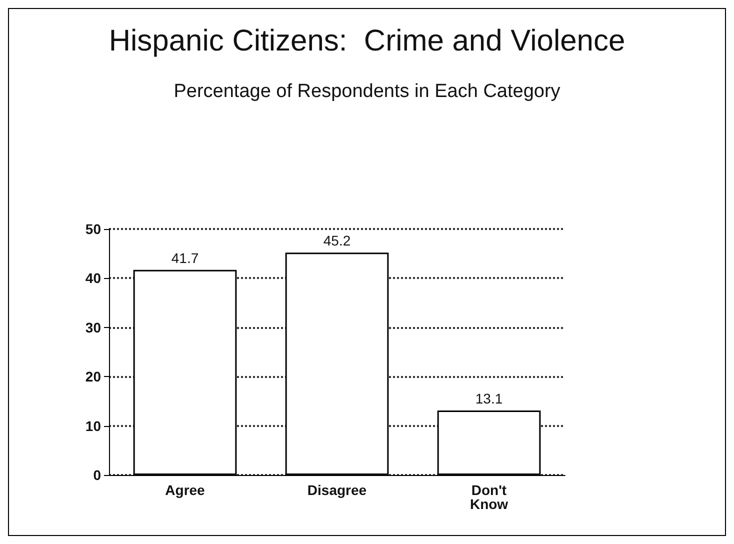 The height and width of the screenshot is (544, 734). I want to click on data-label: 41.7, so click(185, 258).